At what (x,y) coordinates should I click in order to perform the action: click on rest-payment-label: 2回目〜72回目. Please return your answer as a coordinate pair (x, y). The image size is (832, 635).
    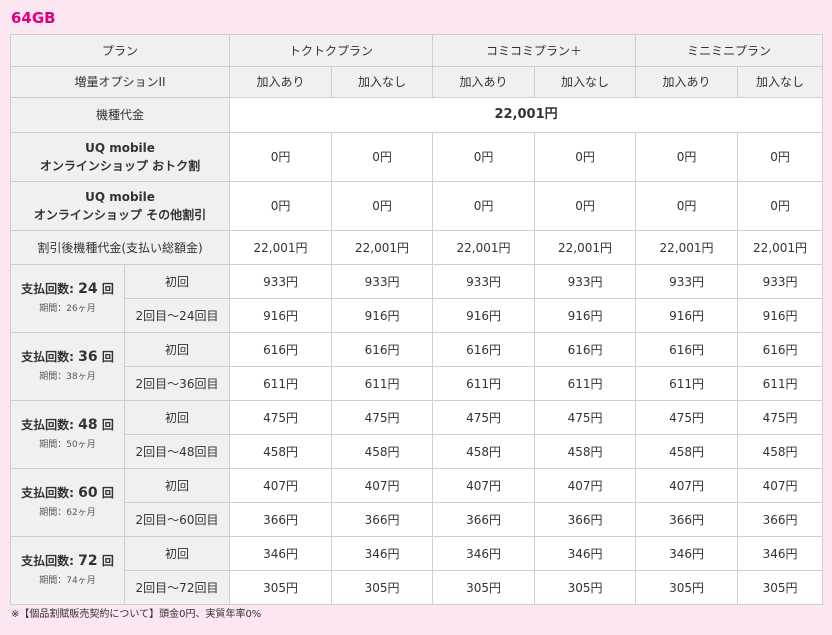
    Looking at the image, I should click on (177, 587).